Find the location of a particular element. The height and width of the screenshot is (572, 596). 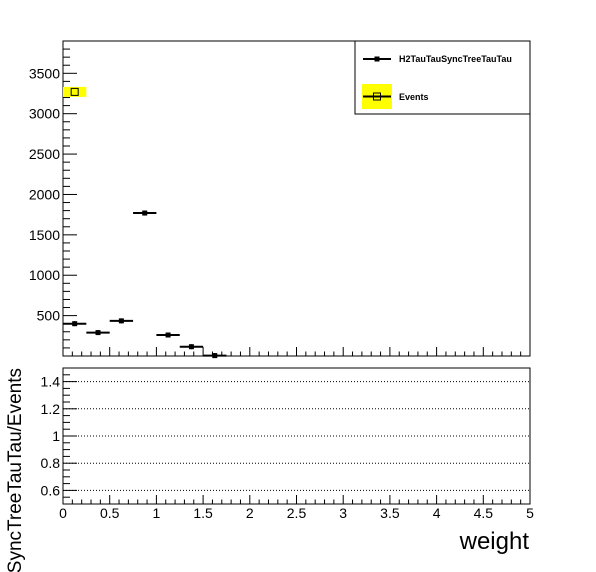

main-y-tick-label: 2000 is located at coordinates (44, 194).